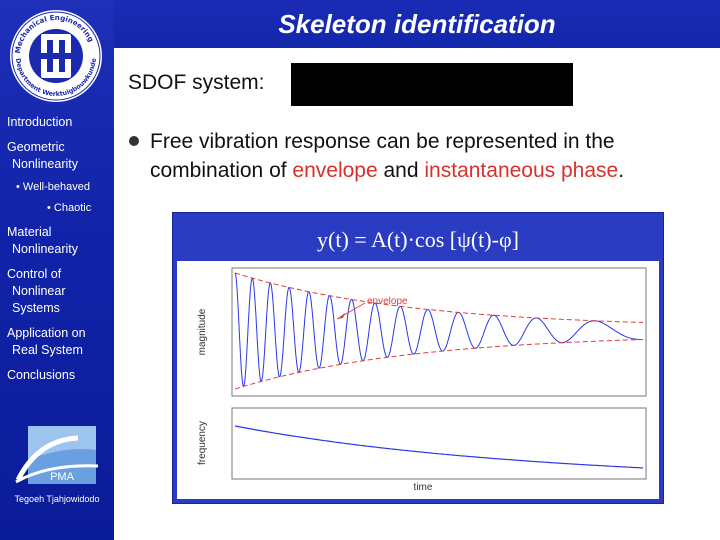 The height and width of the screenshot is (540, 720). I want to click on frequency-line, so click(439, 447).